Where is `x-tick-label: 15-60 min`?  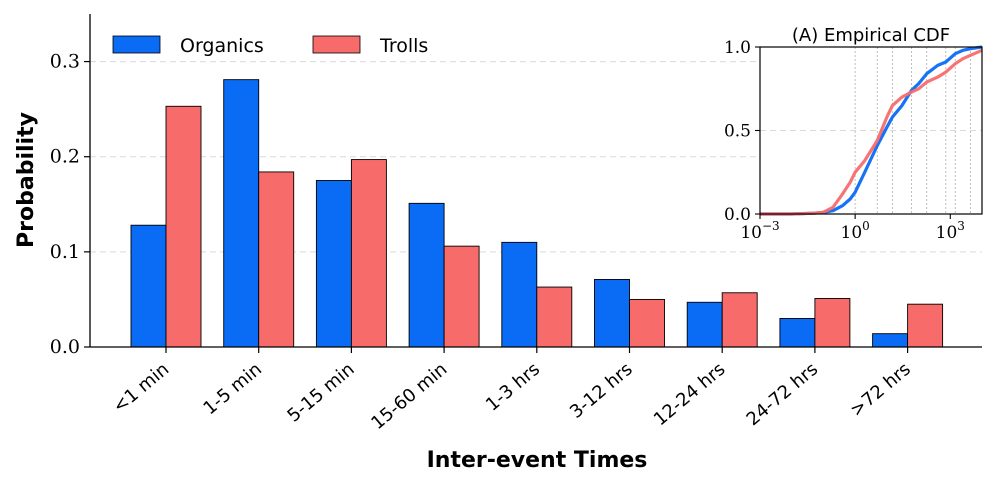
x-tick-label: 15-60 min is located at coordinates (409, 396).